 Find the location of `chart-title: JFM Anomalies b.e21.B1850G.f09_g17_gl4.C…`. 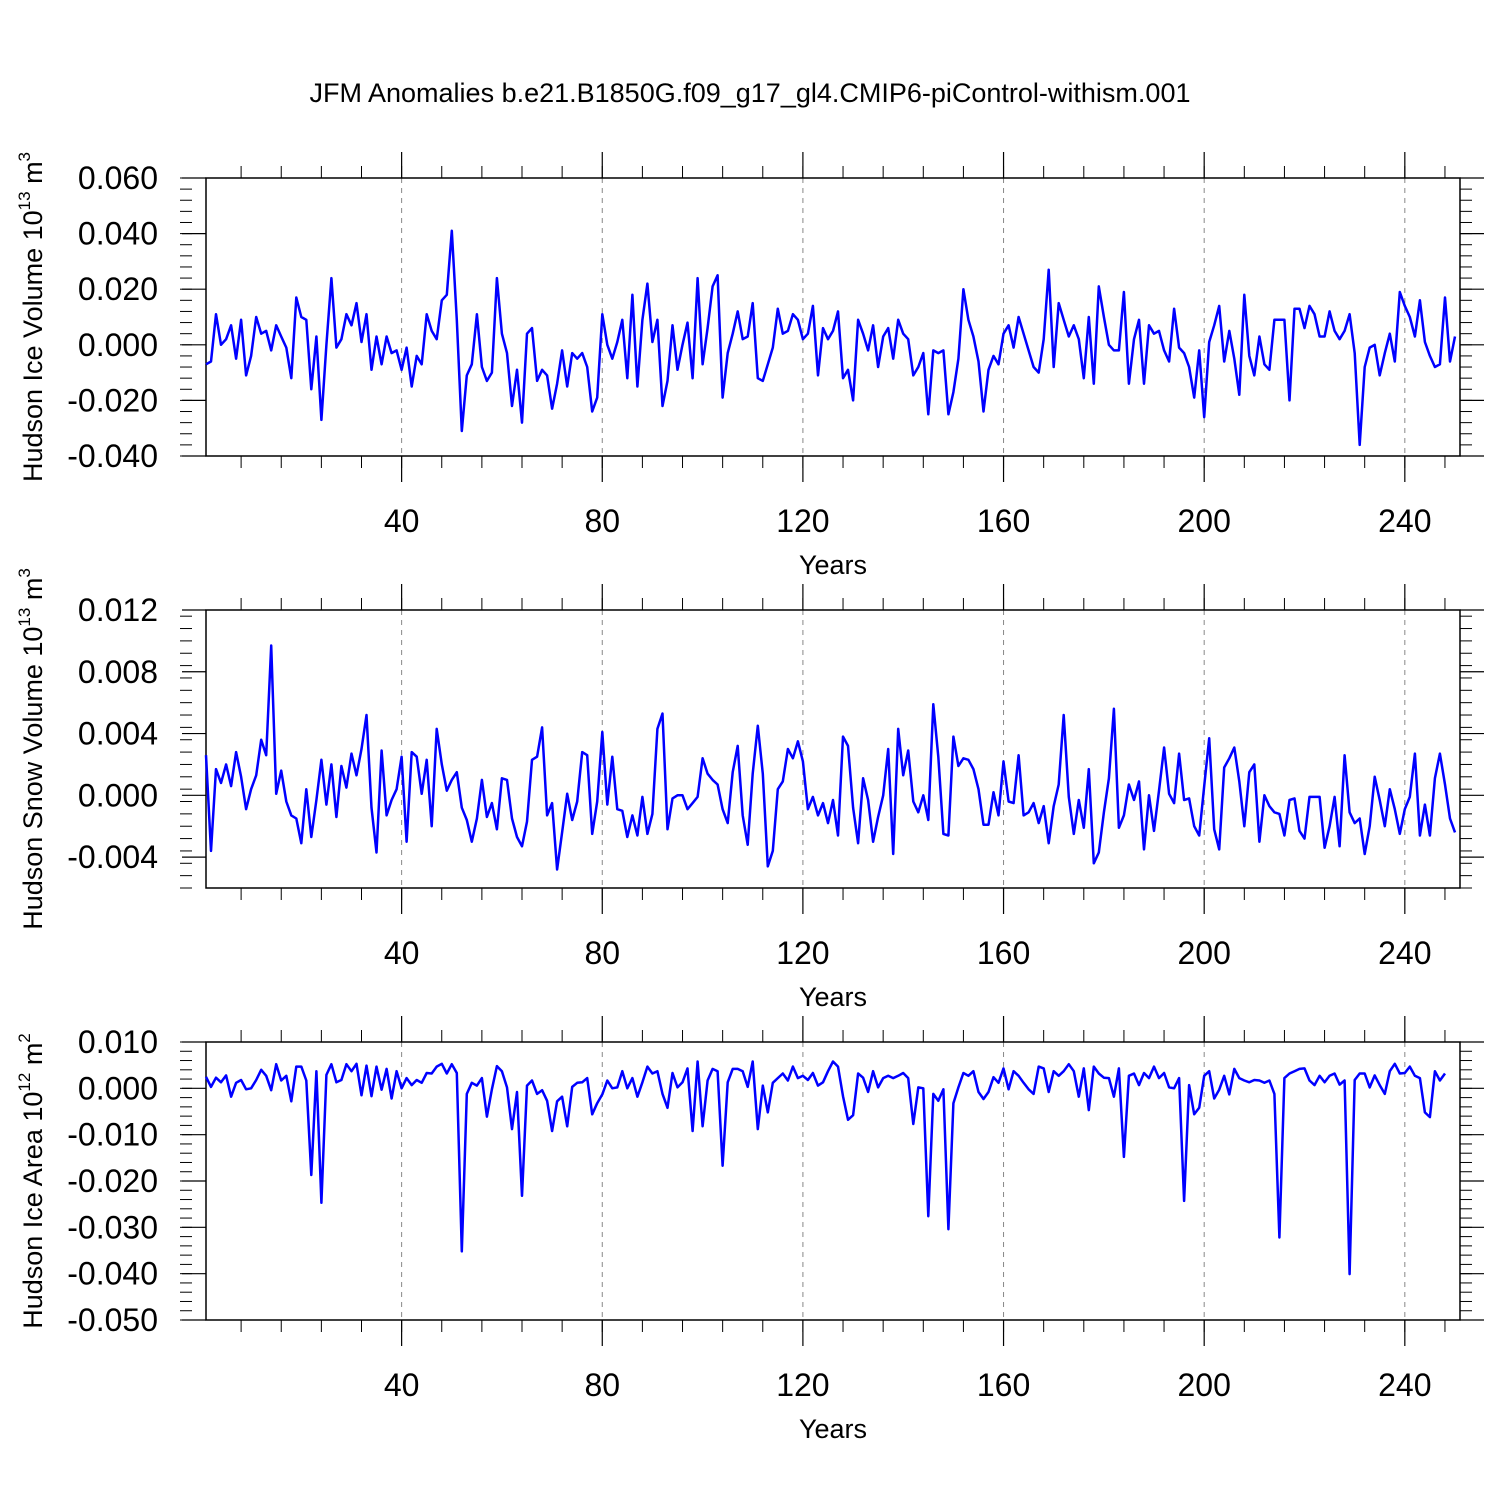

chart-title: JFM Anomalies b.e21.B1850G.f09_g17_gl4.C… is located at coordinates (750, 93).